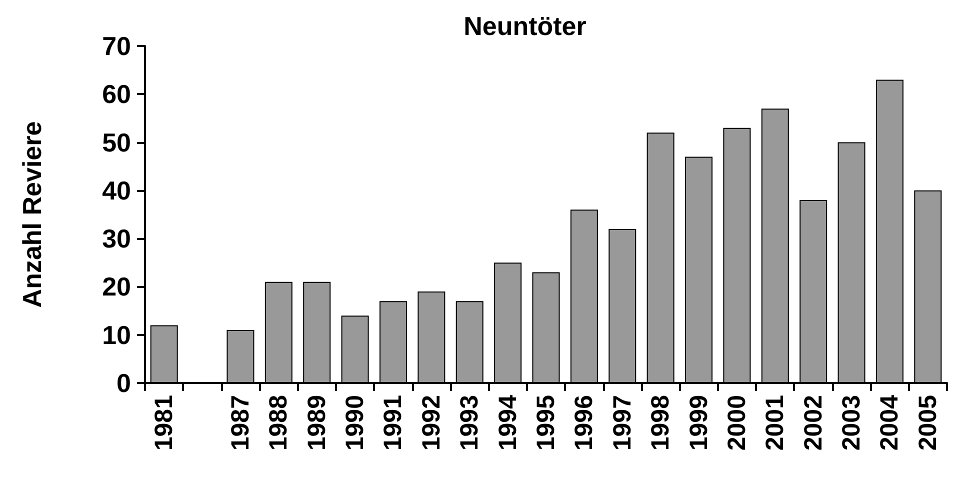  What do you see at coordinates (116, 287) in the screenshot?
I see `y-tick-label: 20` at bounding box center [116, 287].